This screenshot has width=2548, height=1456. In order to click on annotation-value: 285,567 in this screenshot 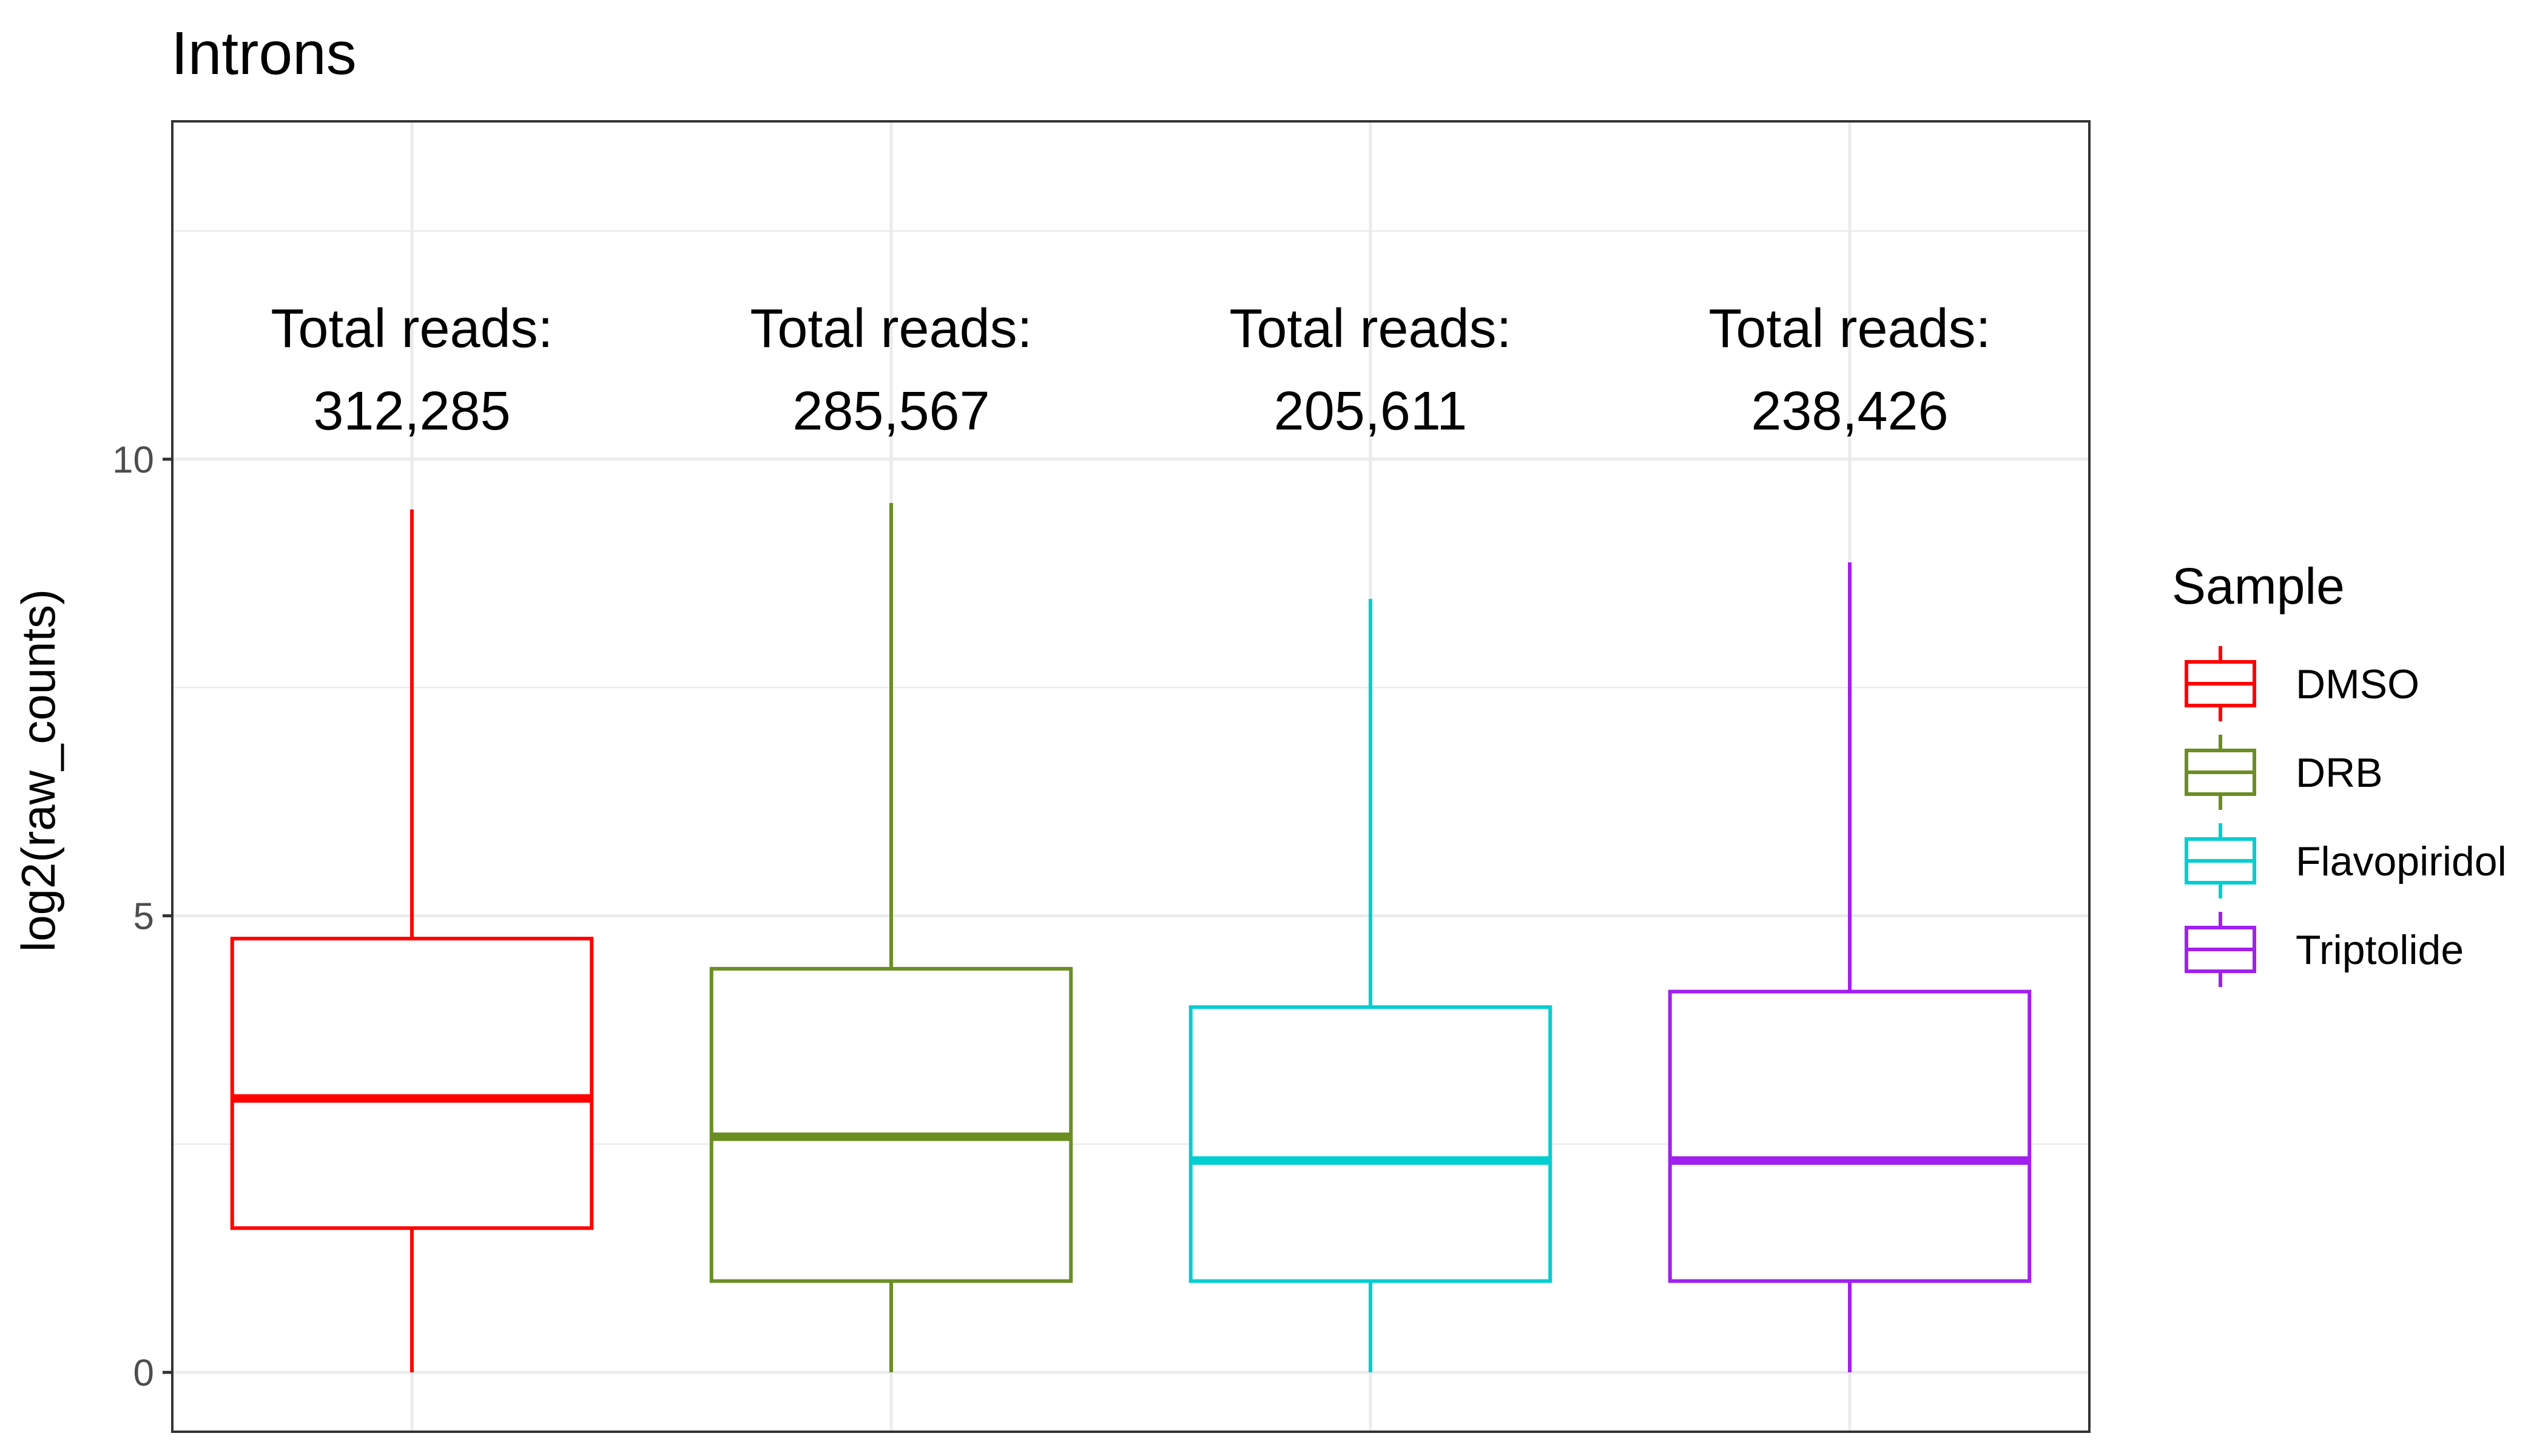, I will do `click(890, 411)`.